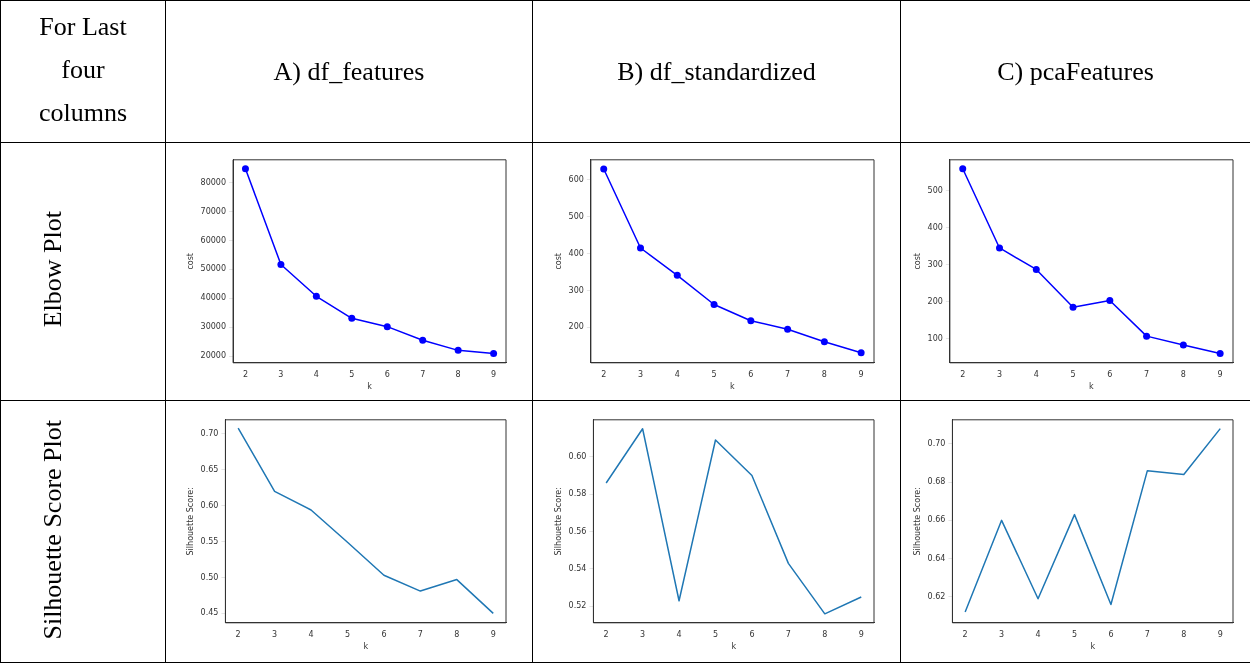  What do you see at coordinates (52, 269) in the screenshot?
I see `text: Elbow Plot` at bounding box center [52, 269].